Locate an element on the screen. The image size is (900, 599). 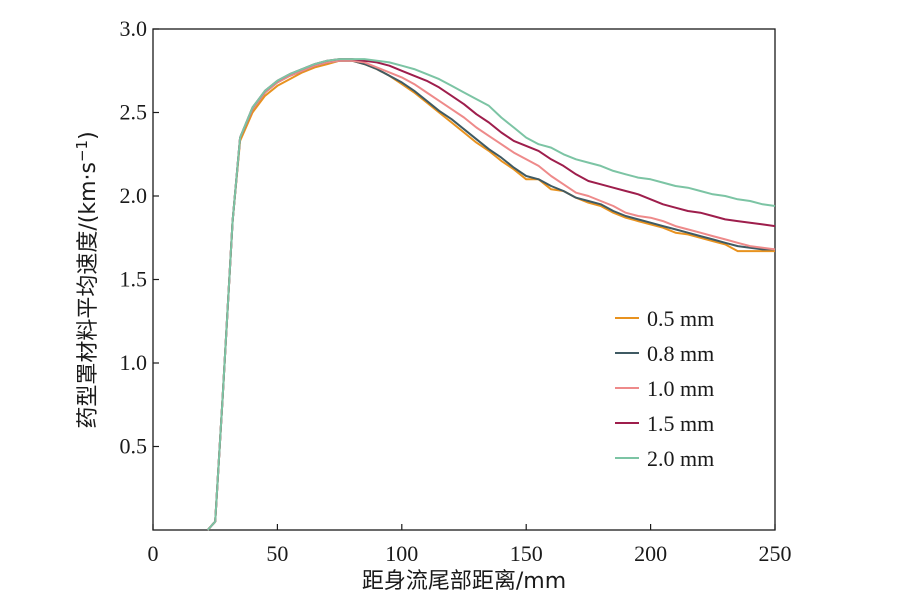
y-tick-label: 2.5 is located at coordinates (134, 112).